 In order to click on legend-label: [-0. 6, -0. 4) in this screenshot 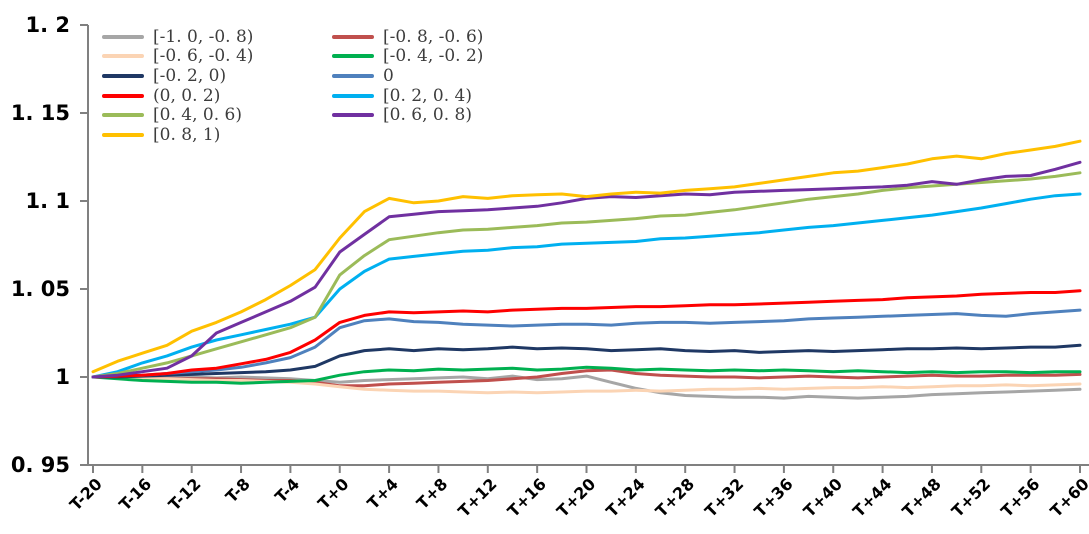, I will do `click(203, 56)`.